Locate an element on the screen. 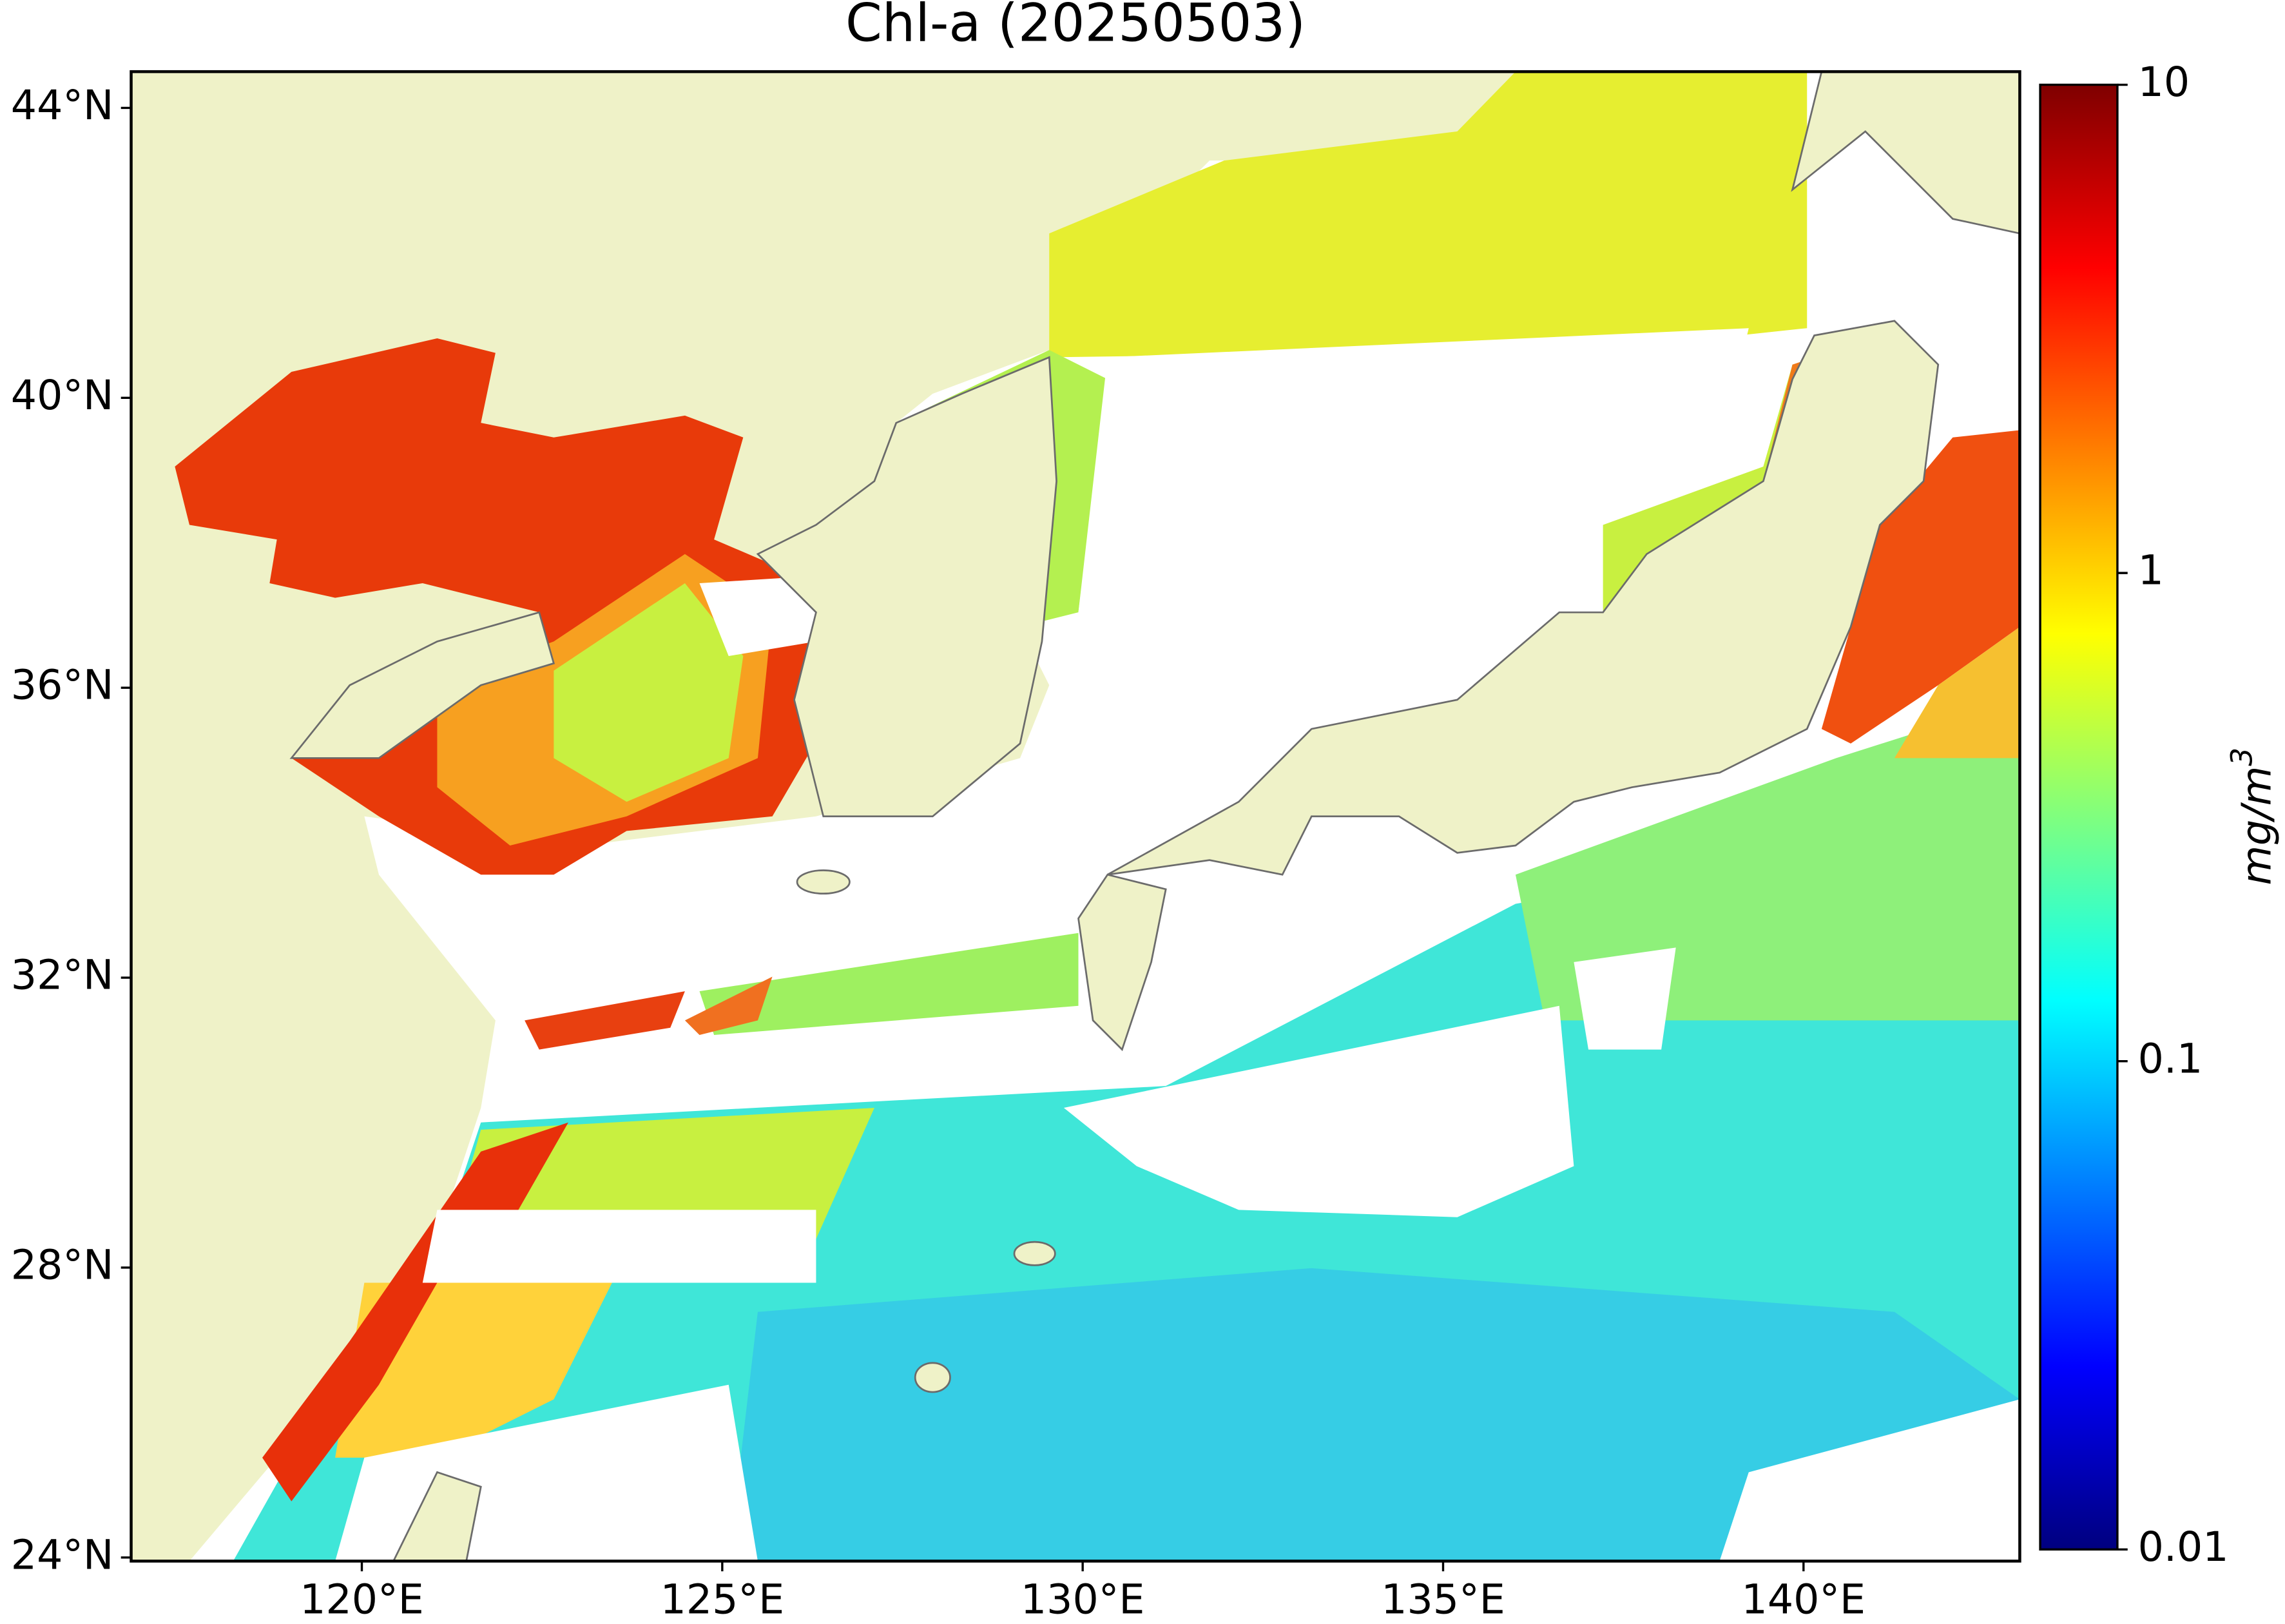 The height and width of the screenshot is (1624, 2285). colorbar-tick-label: 1 is located at coordinates (2151, 570).